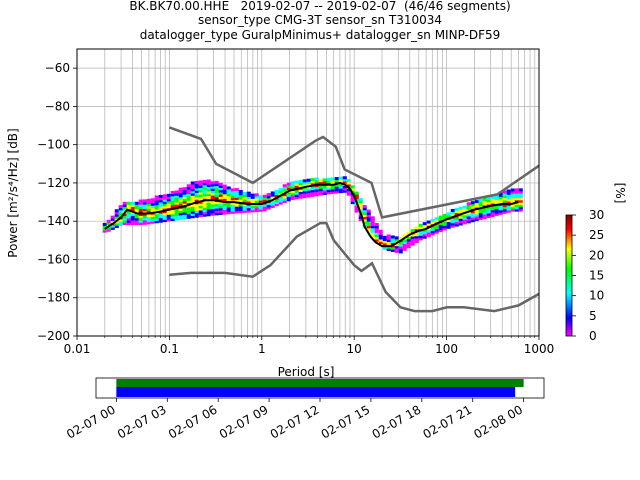 The image size is (640, 480). Describe the element at coordinates (353, 172) in the screenshot. I see `noise-model-high` at that location.